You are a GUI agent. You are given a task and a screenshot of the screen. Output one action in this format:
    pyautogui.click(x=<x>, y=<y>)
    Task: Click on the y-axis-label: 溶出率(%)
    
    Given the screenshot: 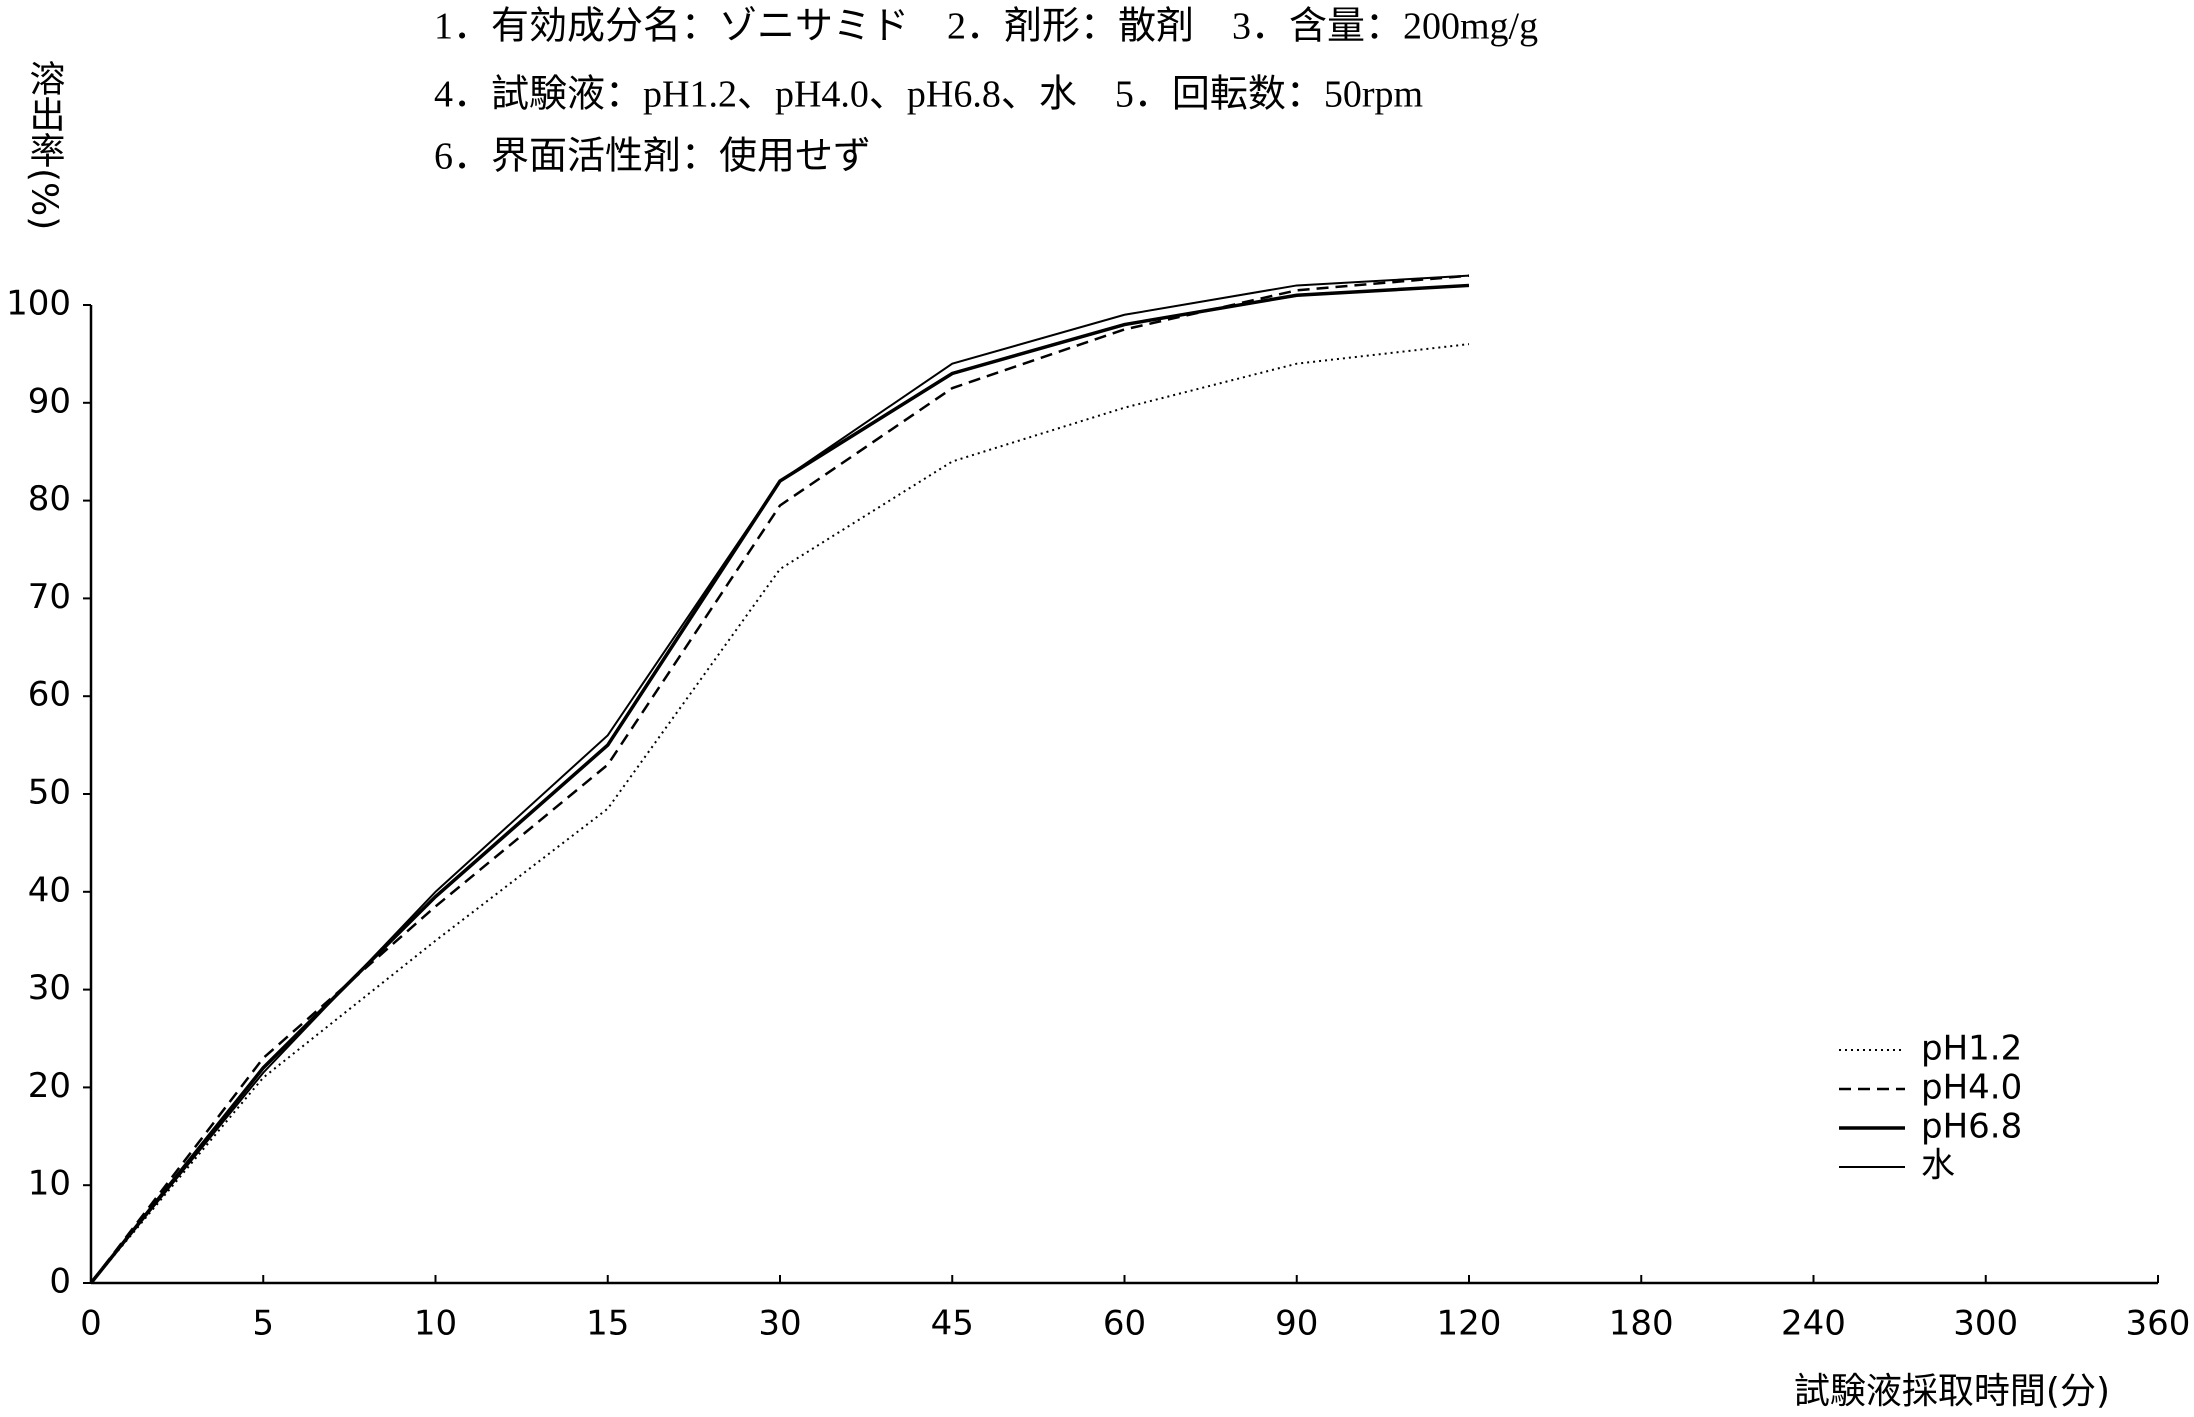 What is the action you would take?
    pyautogui.click(x=44, y=145)
    